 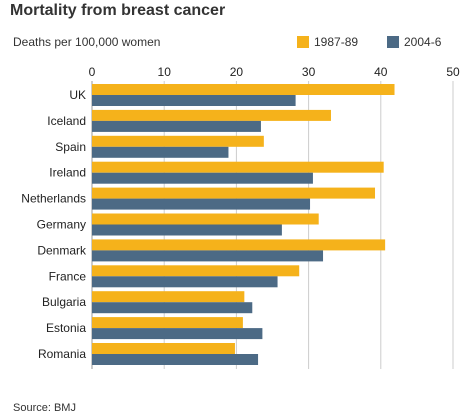 What do you see at coordinates (237, 72) in the screenshot?
I see `x-tick-label-2: 20` at bounding box center [237, 72].